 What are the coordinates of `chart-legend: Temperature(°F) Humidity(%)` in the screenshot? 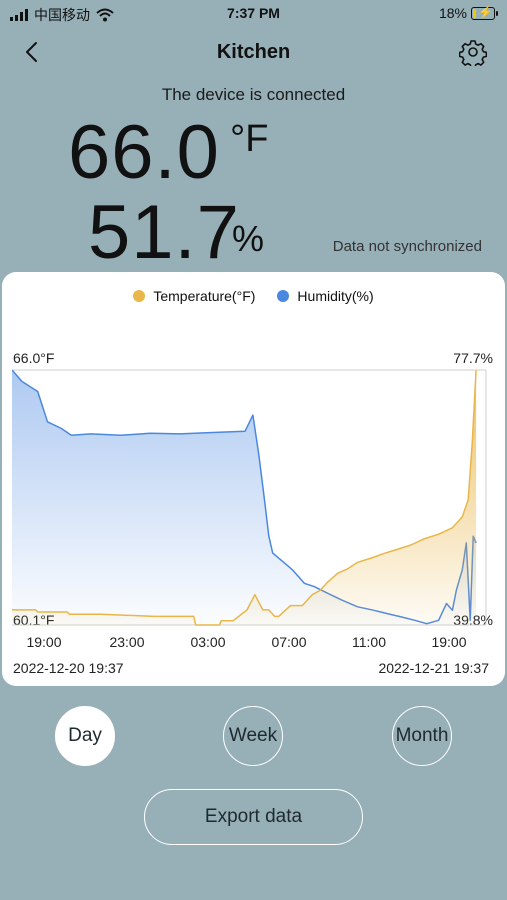 It's located at (253, 296).